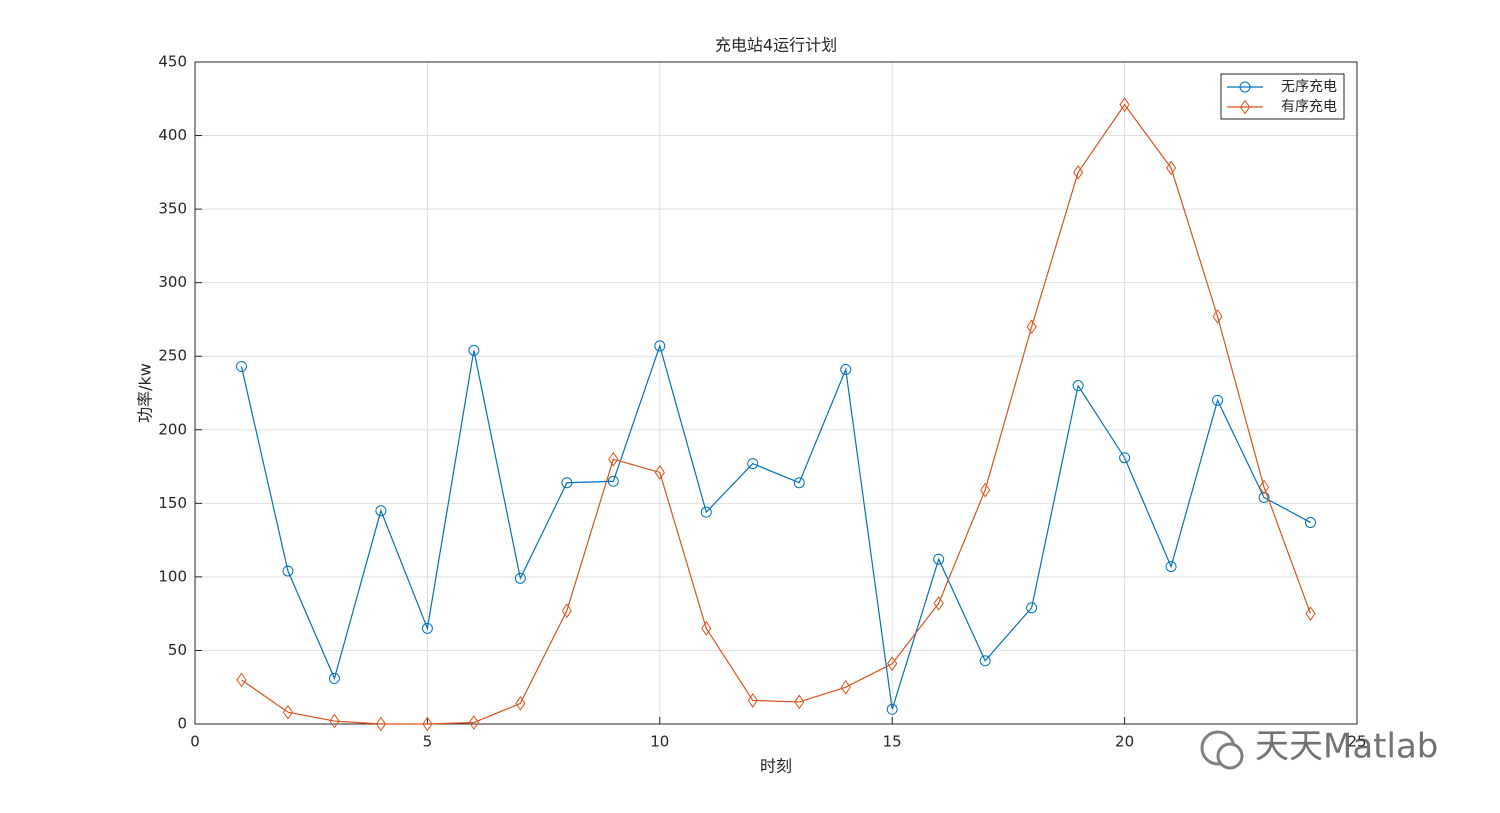 Image resolution: width=1500 pixels, height=813 pixels. What do you see at coordinates (776, 45) in the screenshot?
I see `chart-title: 充电站4运行计划` at bounding box center [776, 45].